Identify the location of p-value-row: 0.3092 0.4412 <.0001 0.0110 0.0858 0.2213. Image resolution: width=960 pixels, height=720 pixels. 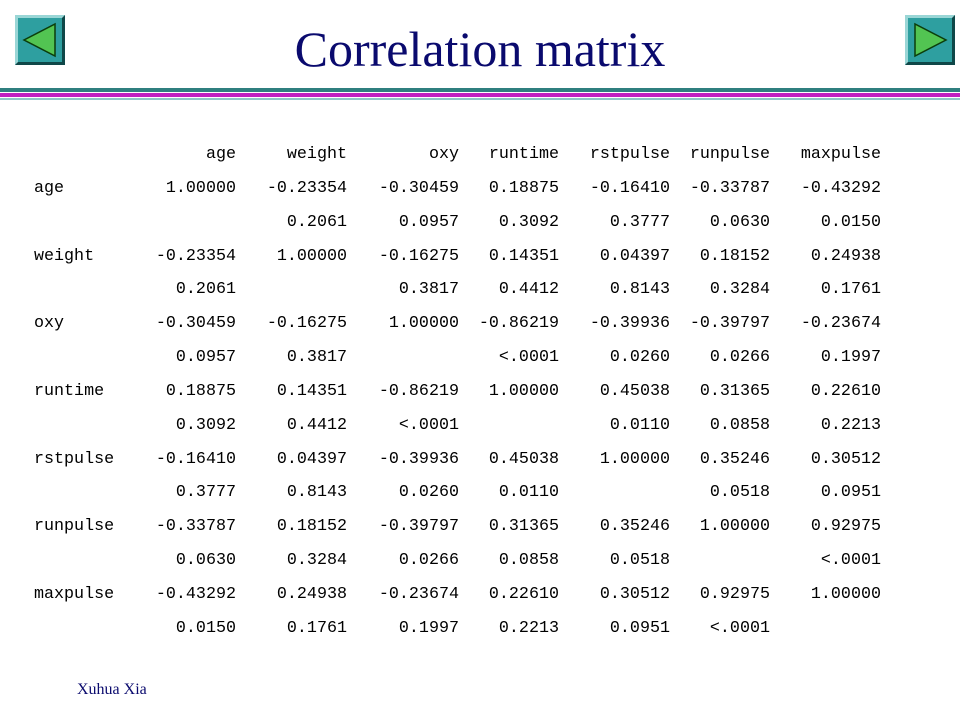
(457, 426).